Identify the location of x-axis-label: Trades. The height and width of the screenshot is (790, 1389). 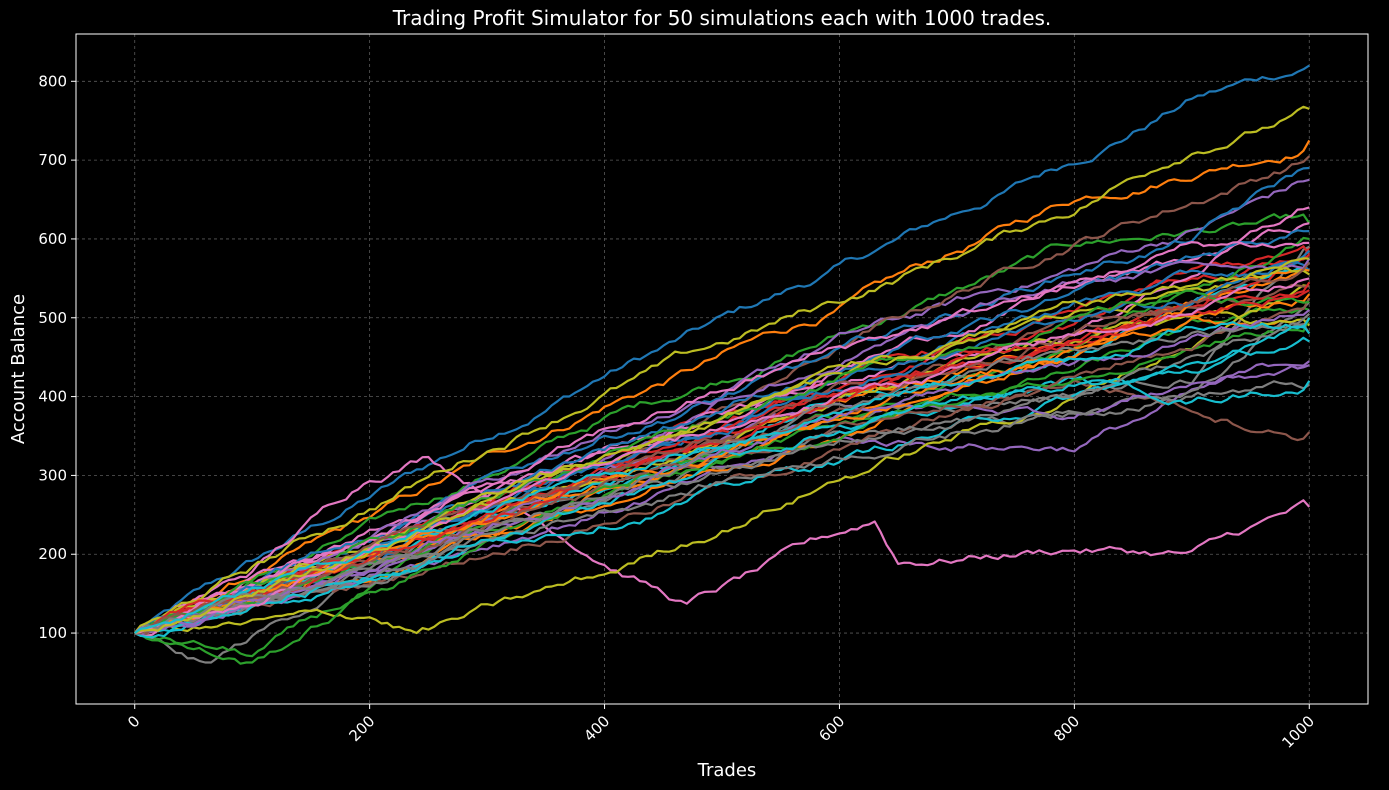
(727, 770).